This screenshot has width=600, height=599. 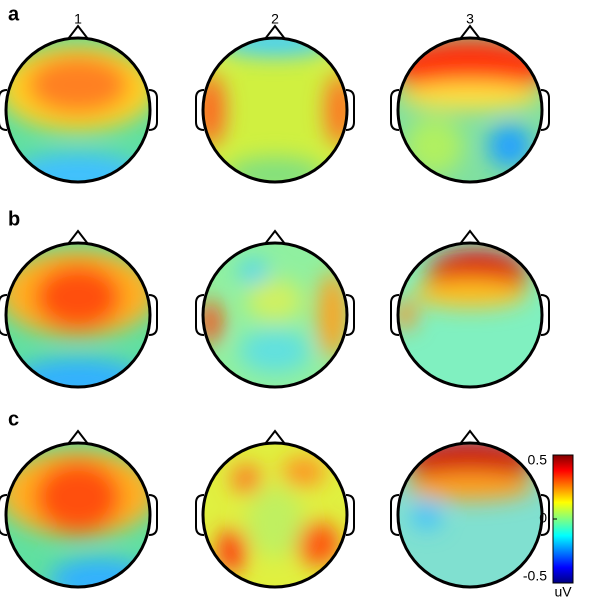 I want to click on colorbar-label: uV, so click(x=563, y=591).